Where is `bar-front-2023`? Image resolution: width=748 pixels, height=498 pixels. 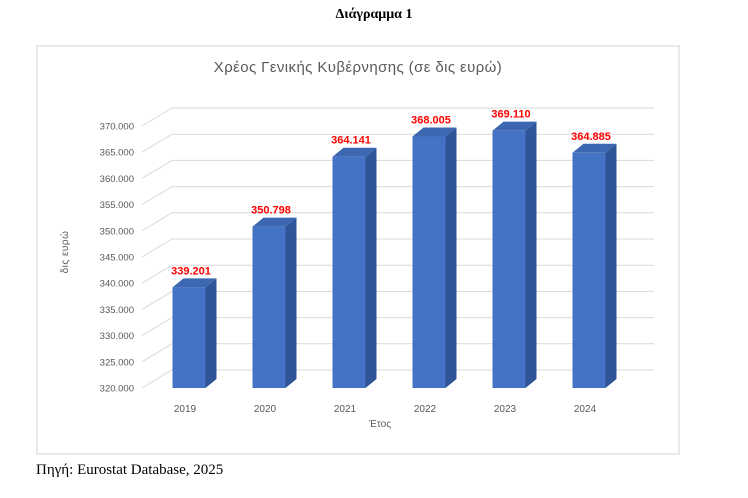 bar-front-2023 is located at coordinates (509, 259).